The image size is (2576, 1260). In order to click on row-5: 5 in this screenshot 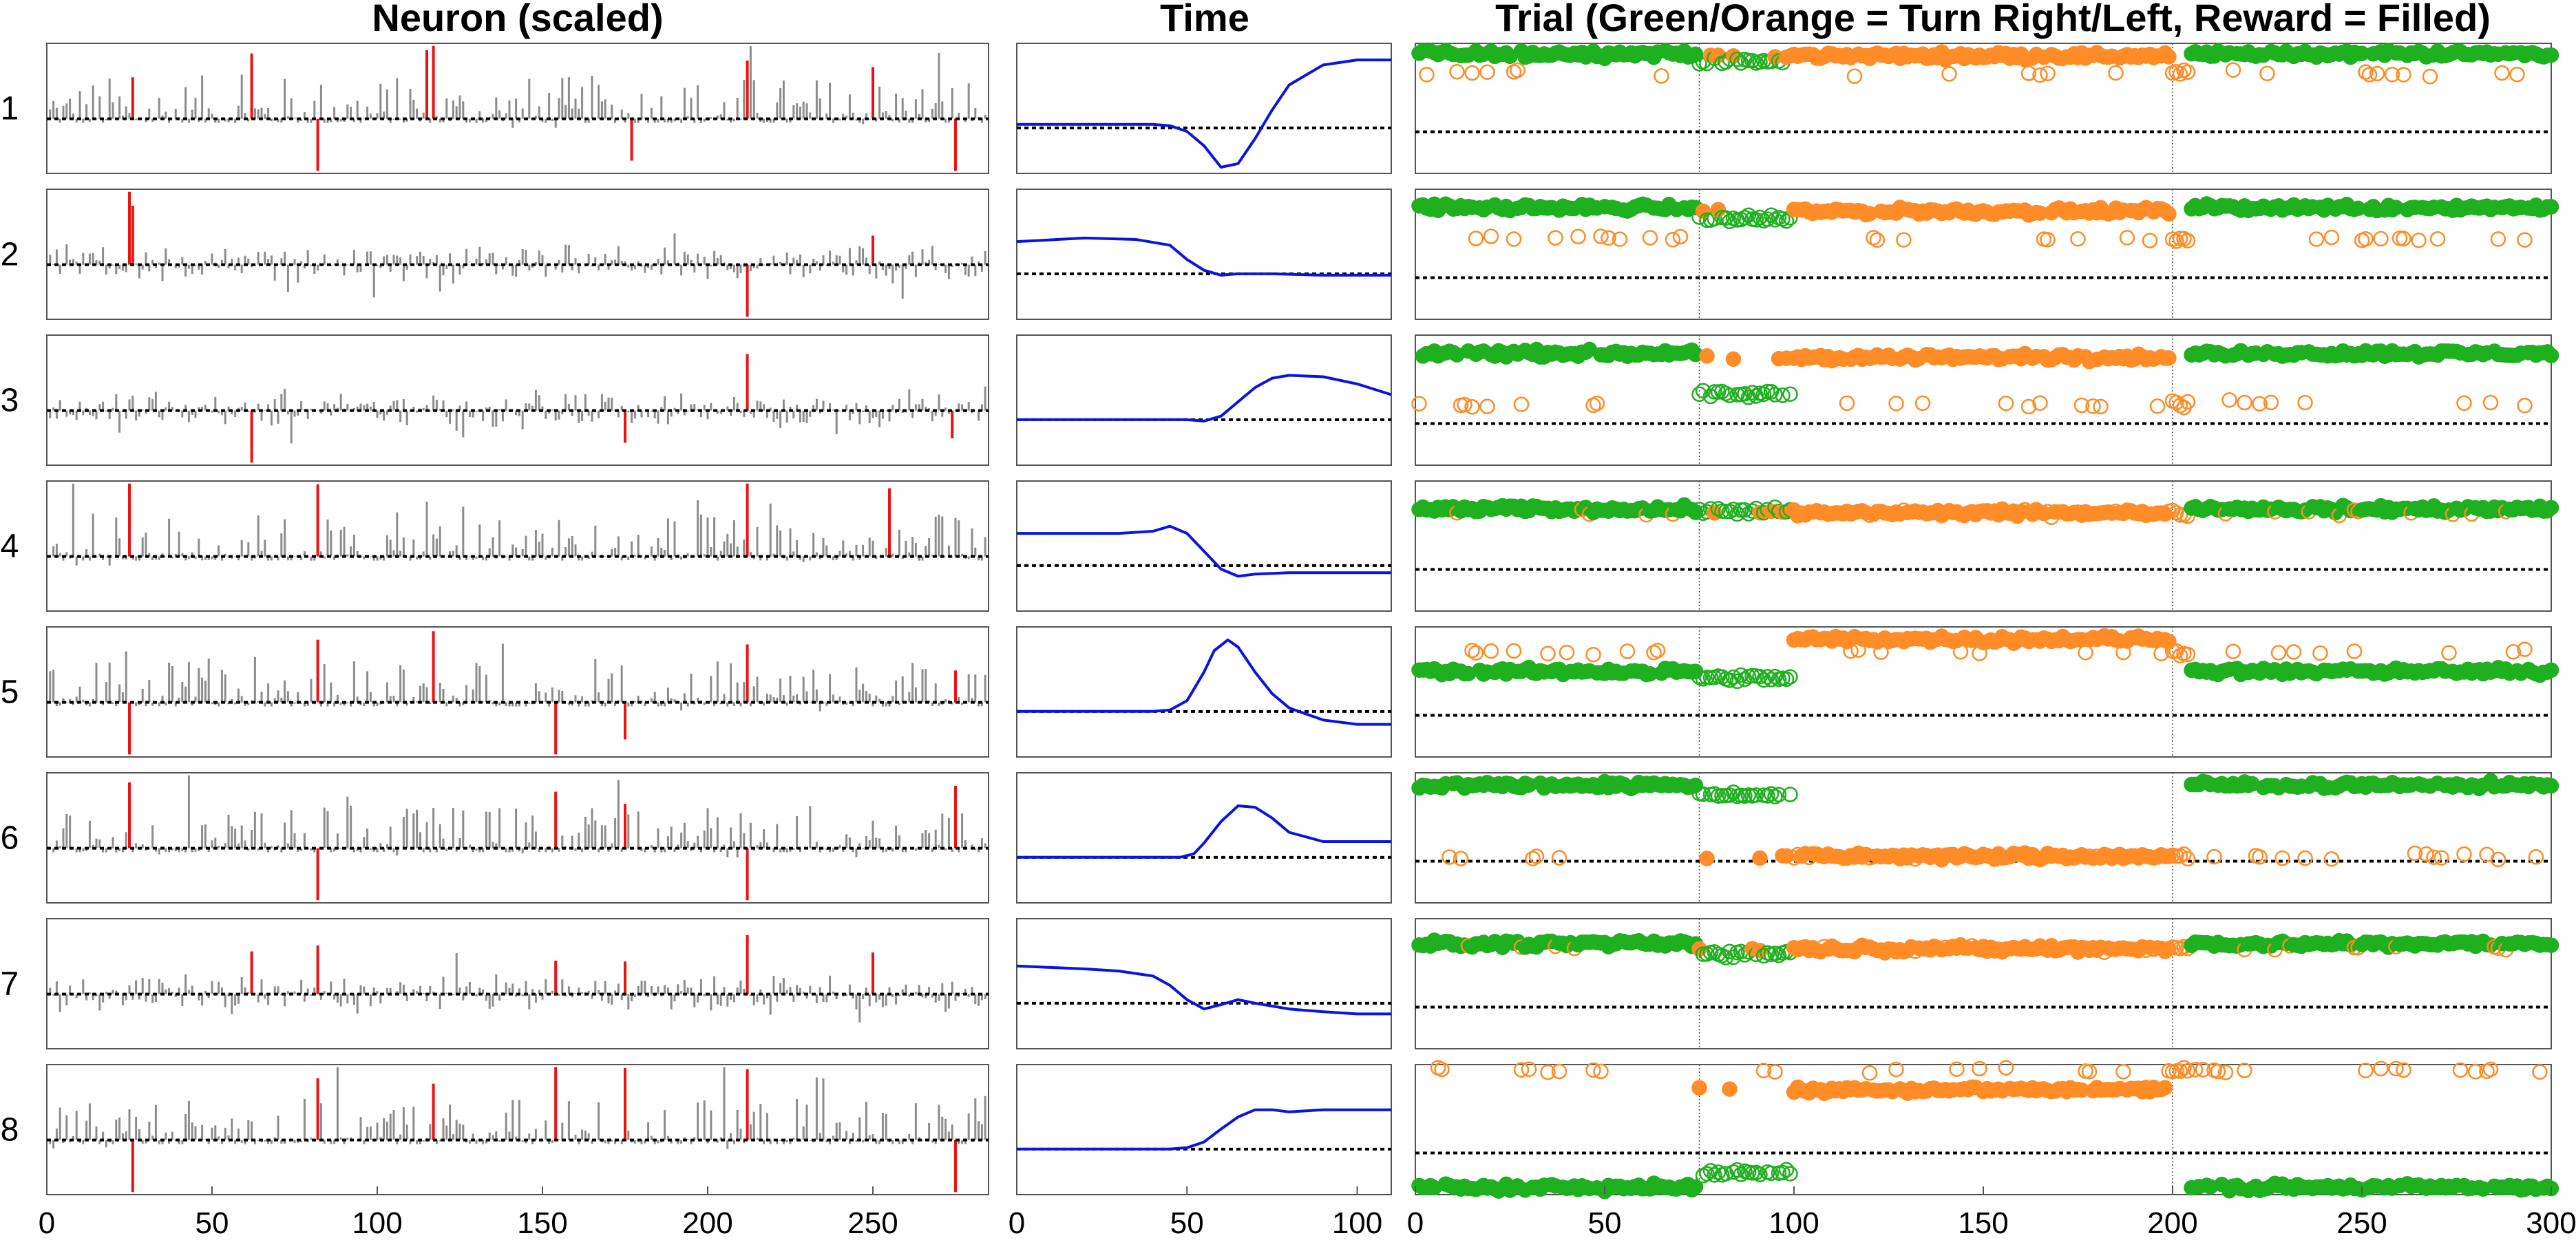, I will do `click(1280, 692)`.